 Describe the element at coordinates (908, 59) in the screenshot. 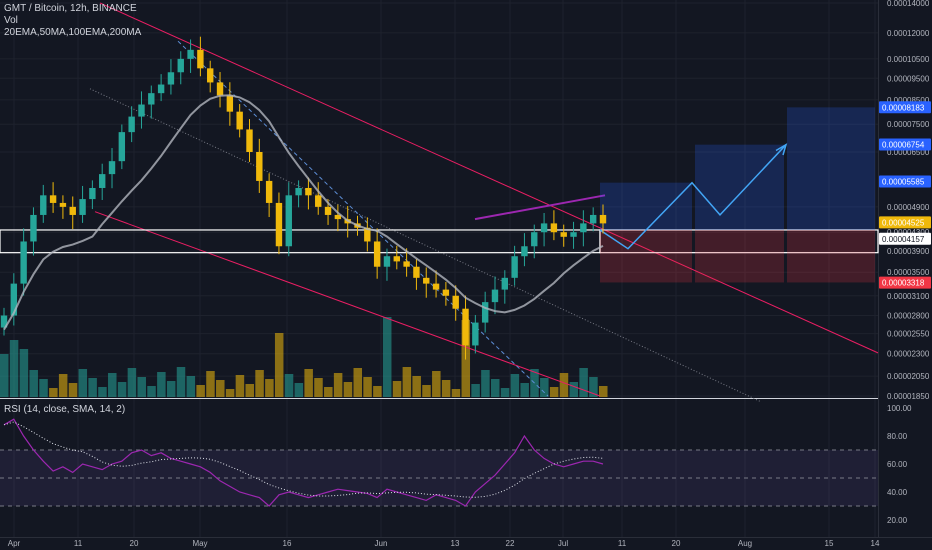

I see `price-tick-label: 0.00010500` at that location.